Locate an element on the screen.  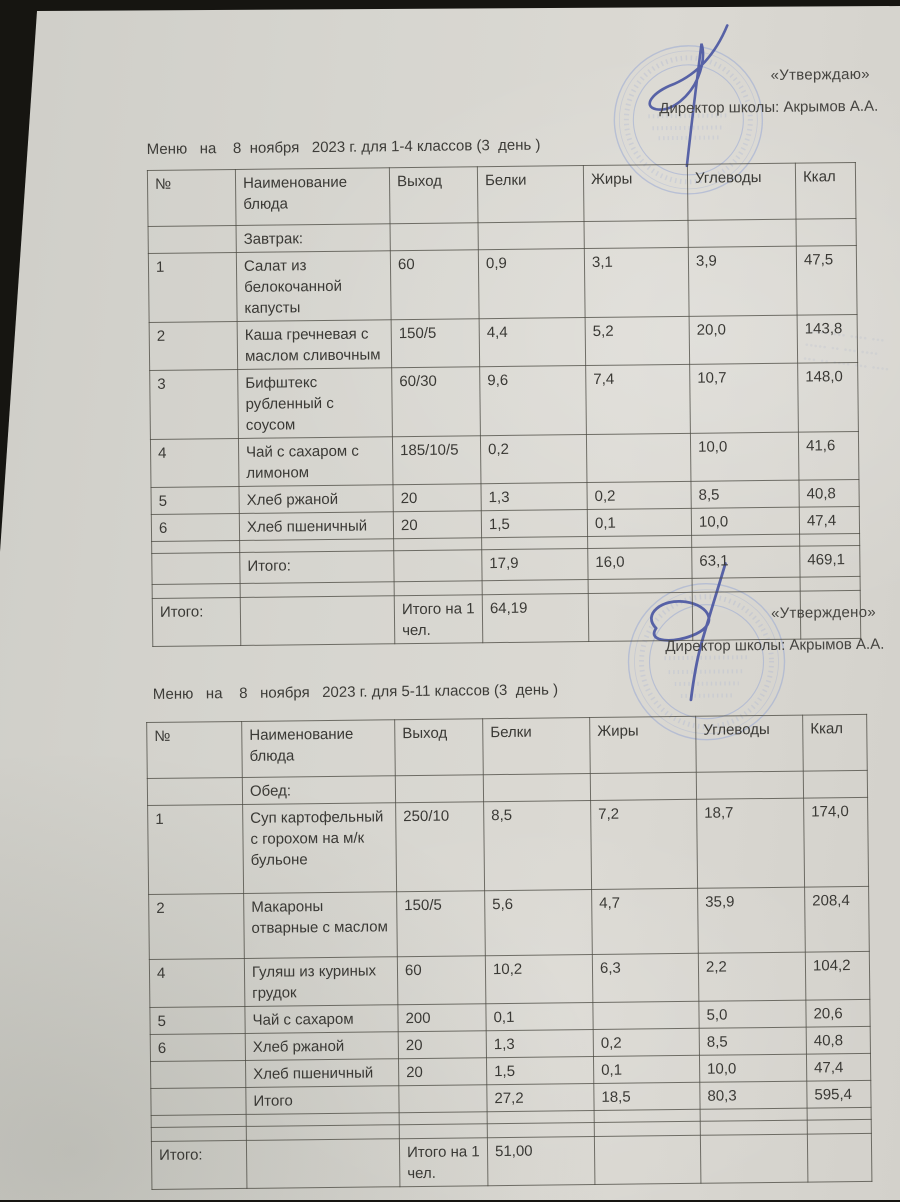
cell: Макароны отварные с маслом is located at coordinates (320, 925).